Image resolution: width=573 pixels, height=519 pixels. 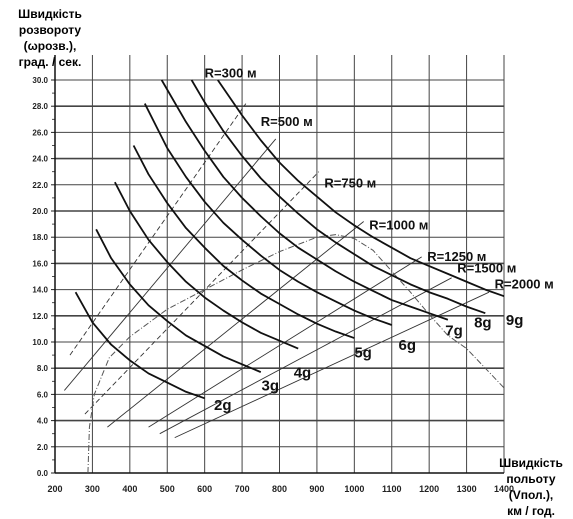 I want to click on y-tick-label: 24.0, so click(x=40, y=159).